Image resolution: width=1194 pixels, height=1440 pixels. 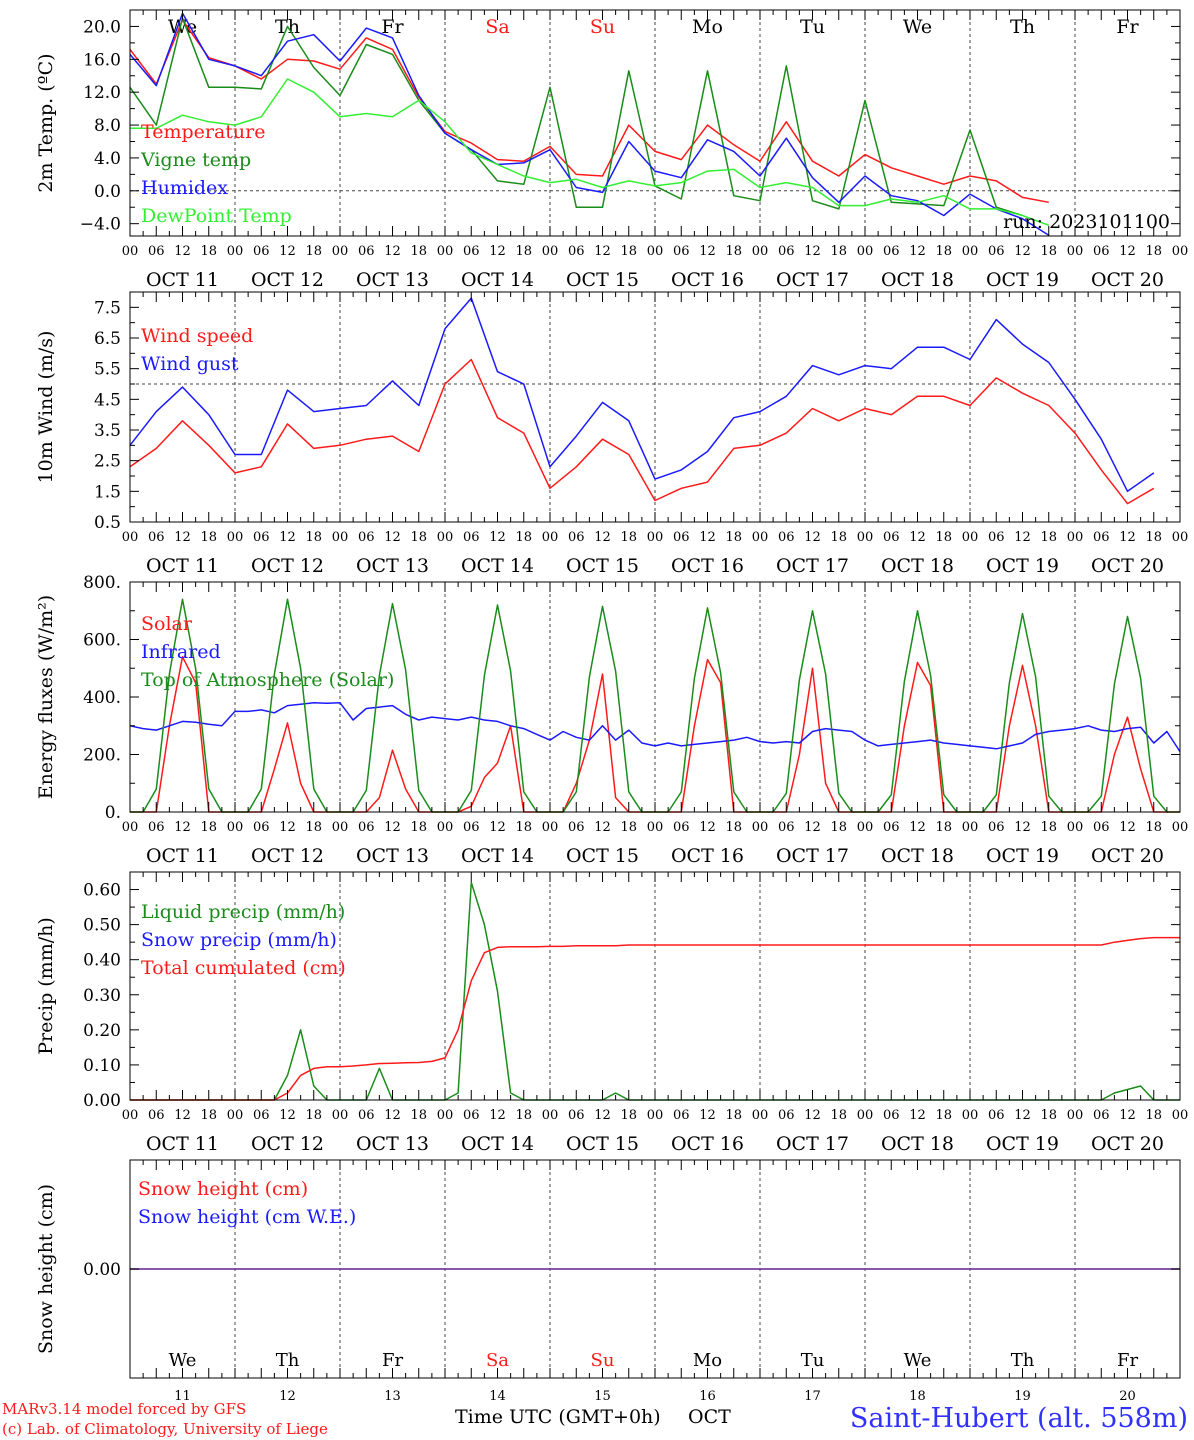 What do you see at coordinates (46, 697) in the screenshot?
I see `y-axis-label: Energy fluxes (W/m²)` at bounding box center [46, 697].